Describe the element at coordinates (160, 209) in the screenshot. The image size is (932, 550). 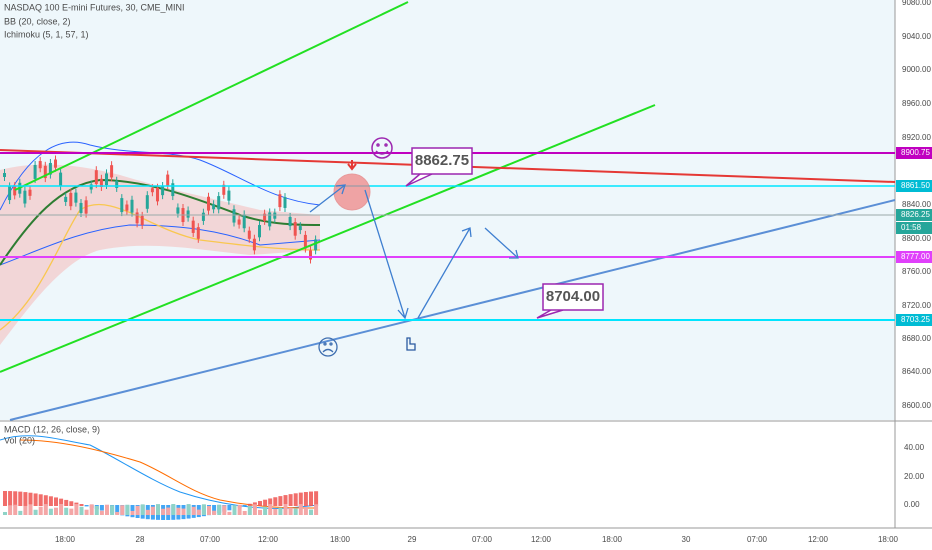
I see `candles` at that location.